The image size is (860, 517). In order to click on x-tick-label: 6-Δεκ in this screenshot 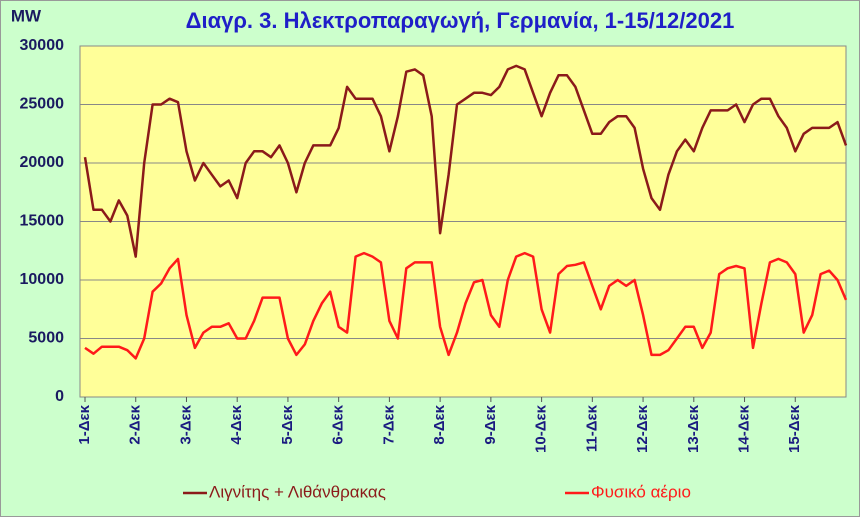, I will do `click(338, 424)`.